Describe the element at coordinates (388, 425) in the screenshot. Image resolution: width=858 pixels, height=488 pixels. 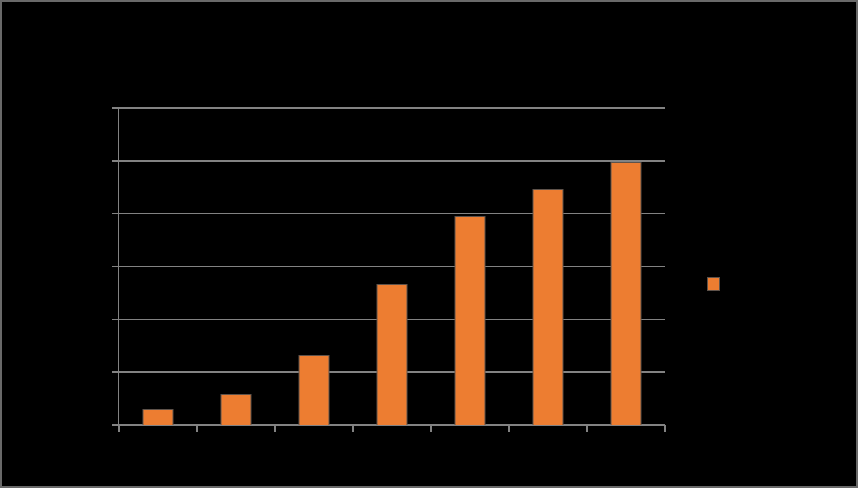
I see `x-axis` at that location.